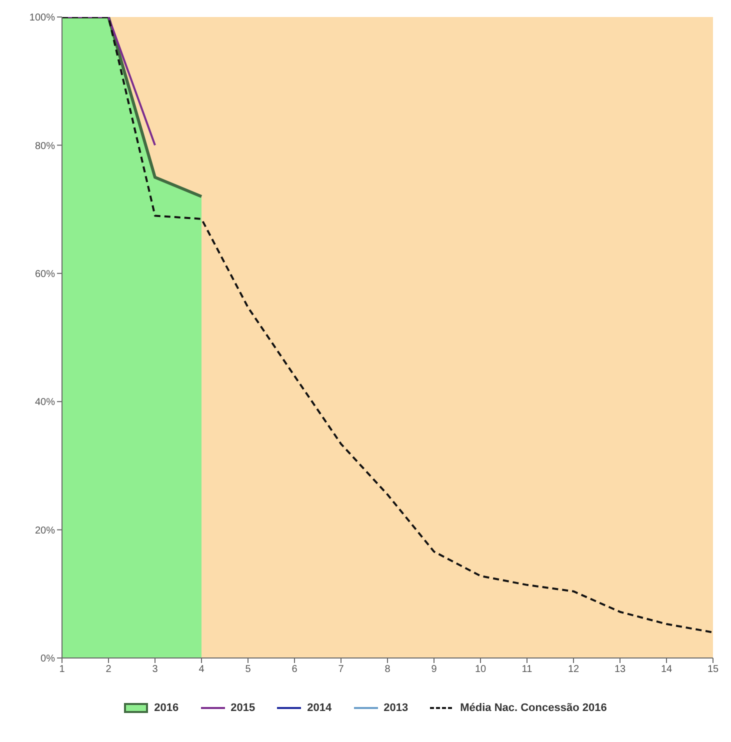 The height and width of the screenshot is (742, 731). What do you see at coordinates (45, 274) in the screenshot?
I see `y-tick-label: 60%` at bounding box center [45, 274].